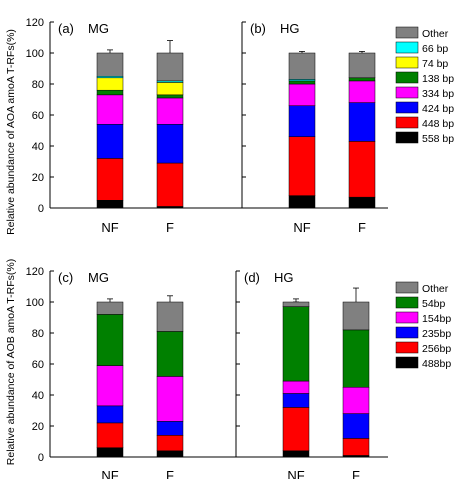  Describe the element at coordinates (438, 79) in the screenshot. I see `legend-label: 138 bp` at that location.